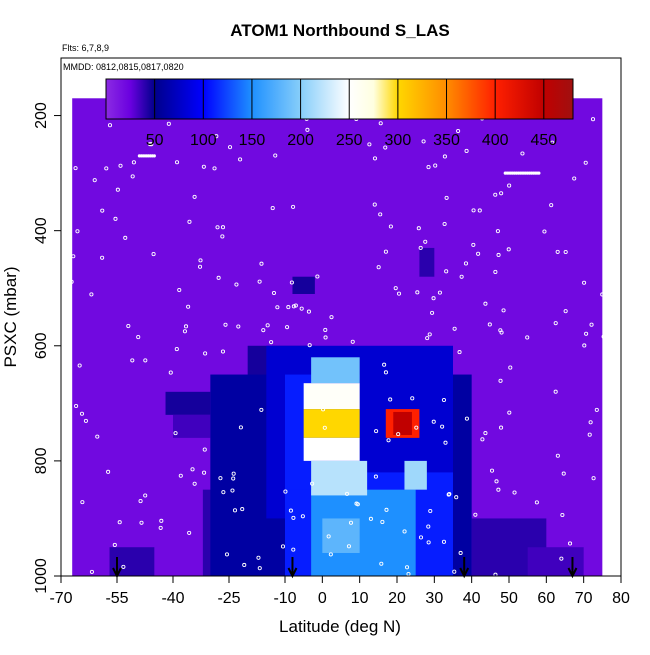 The width and height of the screenshot is (650, 655). Describe the element at coordinates (155, 140) in the screenshot. I see `colorbar-tick-label: 50` at that location.